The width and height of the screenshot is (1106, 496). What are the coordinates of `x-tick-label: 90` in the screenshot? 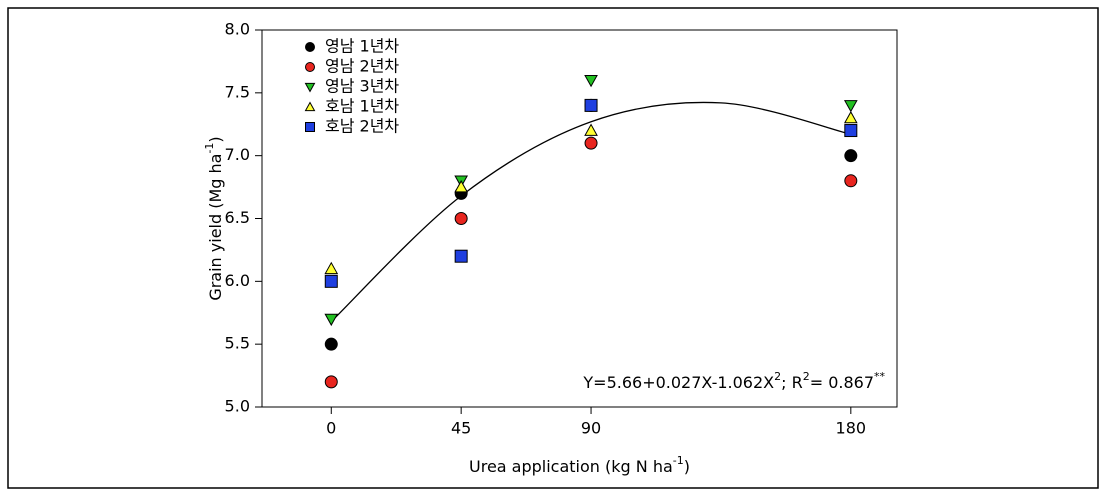 It's located at (591, 428).